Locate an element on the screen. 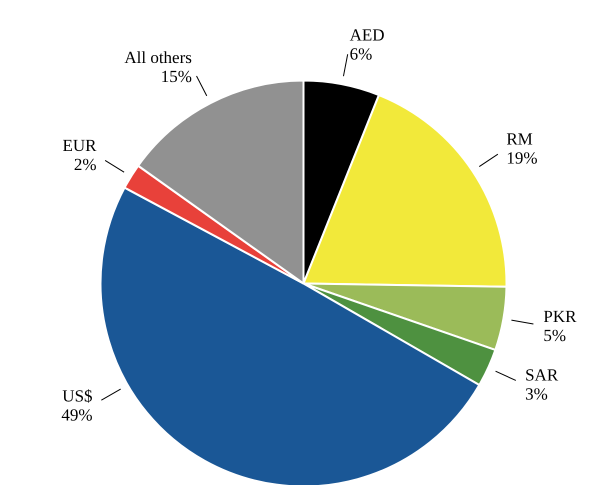 This screenshot has width=593, height=485. slice-label: PKR is located at coordinates (560, 316).